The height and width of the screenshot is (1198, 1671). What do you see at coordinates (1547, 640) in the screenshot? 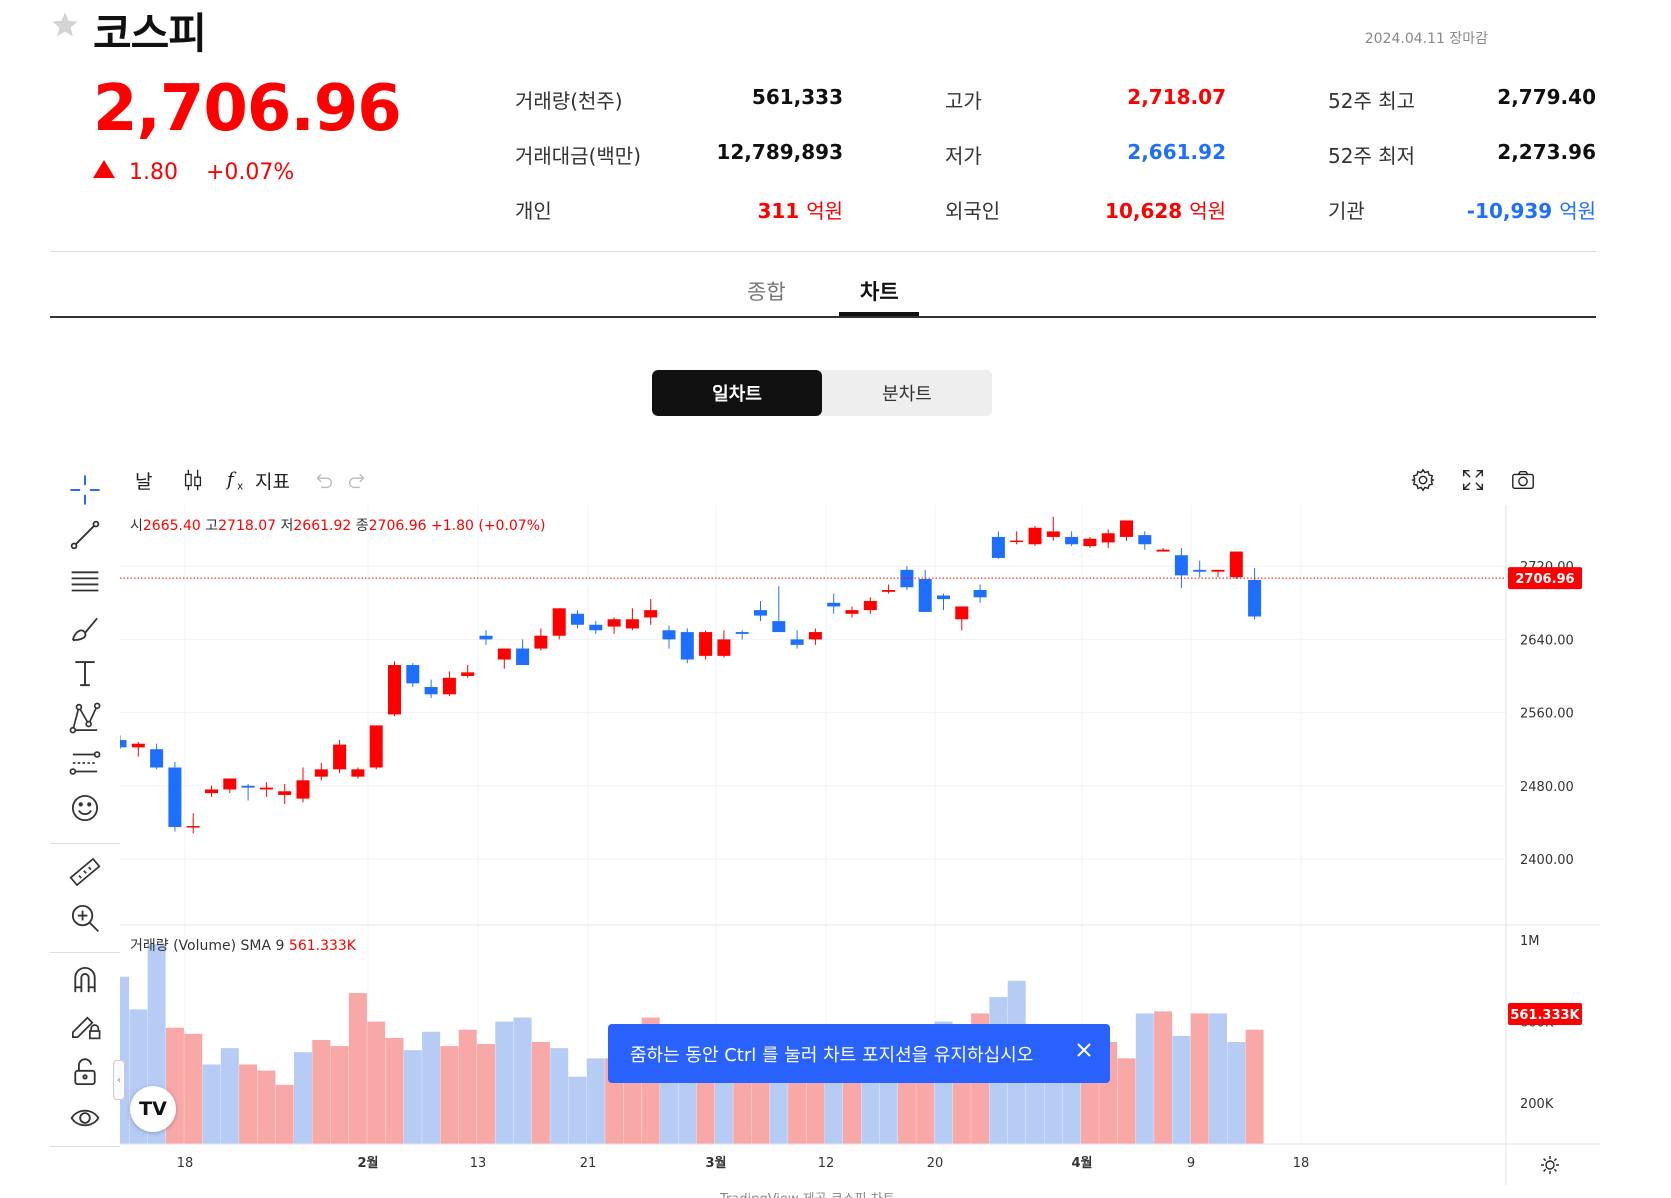
I see `price-tick-label: 2640.00` at bounding box center [1547, 640].